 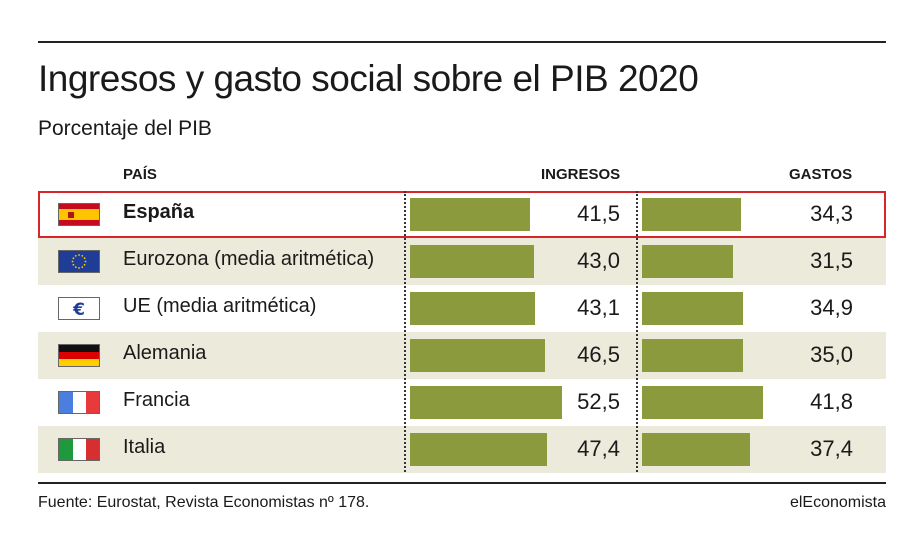 What do you see at coordinates (462, 42) in the screenshot?
I see `top-rule` at bounding box center [462, 42].